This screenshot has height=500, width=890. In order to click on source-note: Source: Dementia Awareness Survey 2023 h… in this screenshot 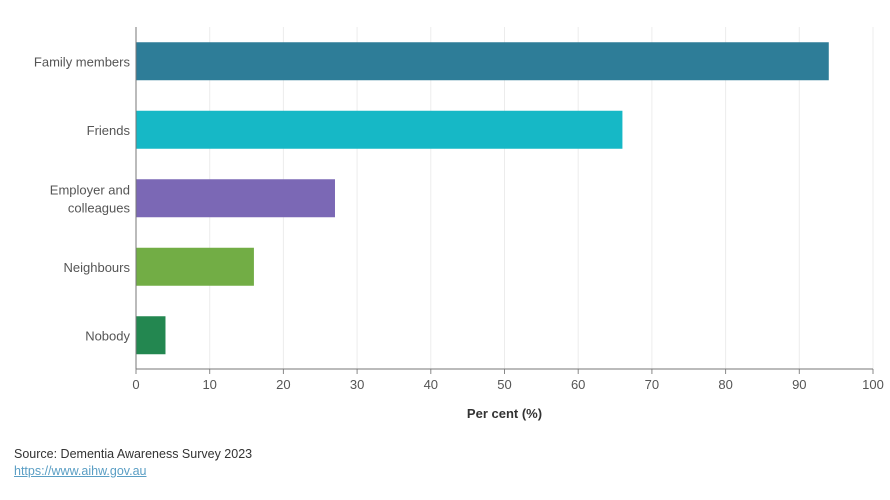, I will do `click(133, 463)`.